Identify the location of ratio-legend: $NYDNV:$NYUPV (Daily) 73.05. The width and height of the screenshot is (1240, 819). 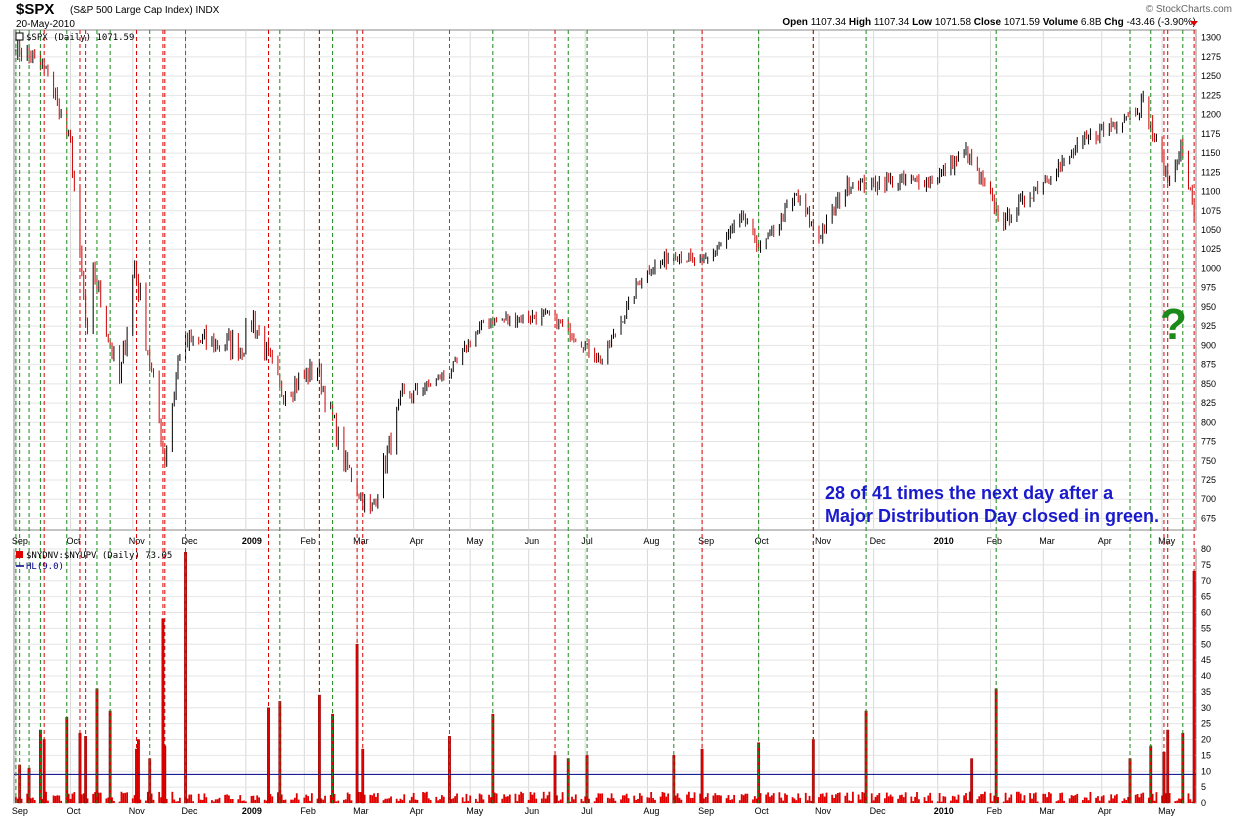
(99, 556).